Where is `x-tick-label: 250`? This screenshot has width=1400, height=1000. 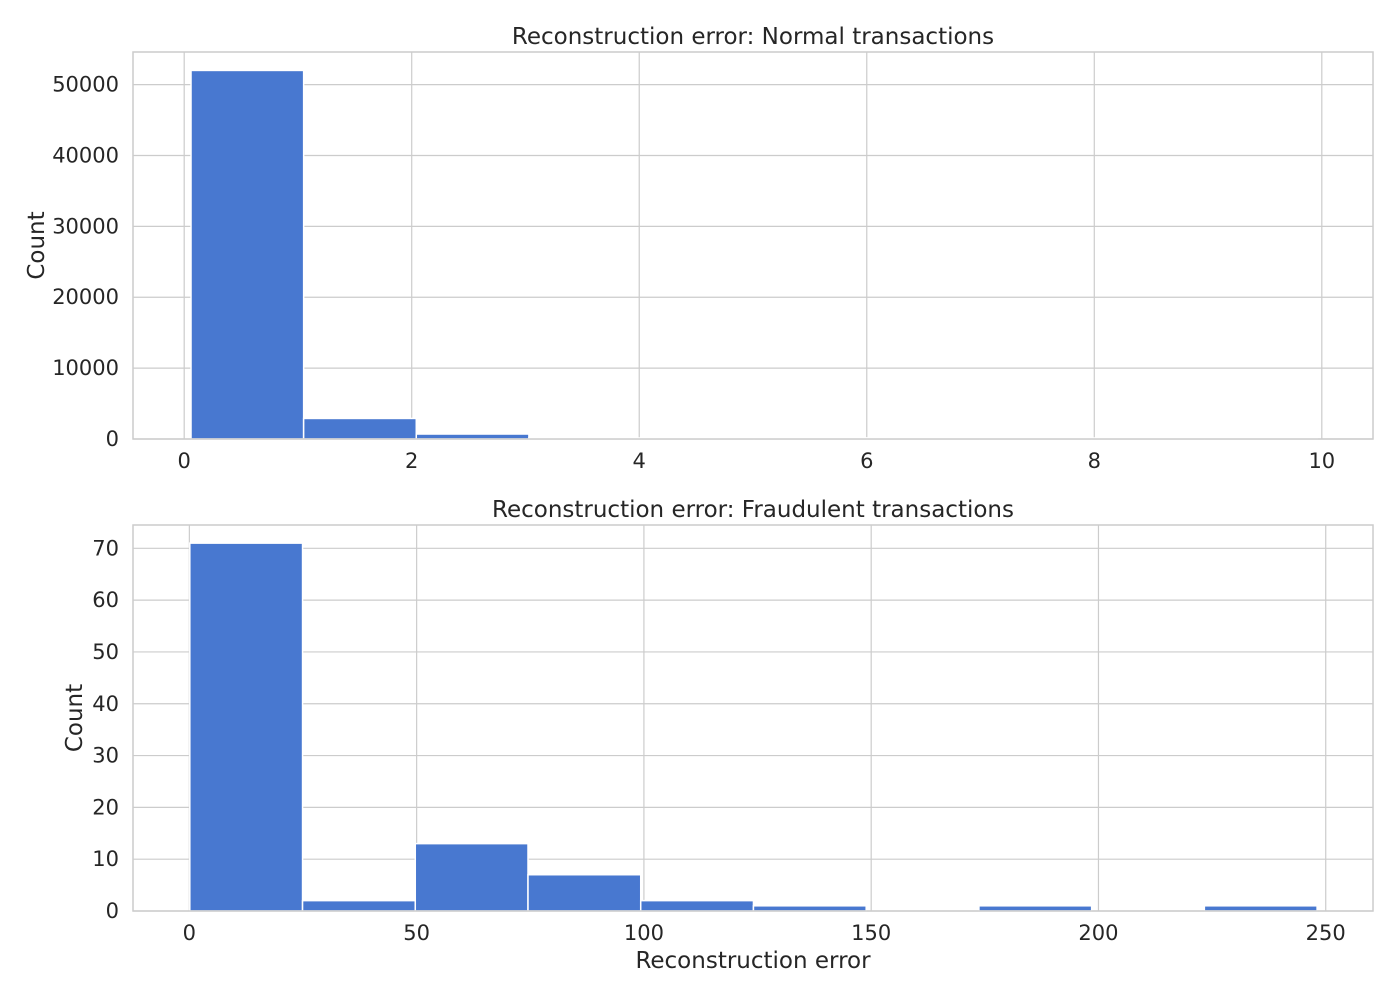 x-tick-label: 250 is located at coordinates (1326, 933).